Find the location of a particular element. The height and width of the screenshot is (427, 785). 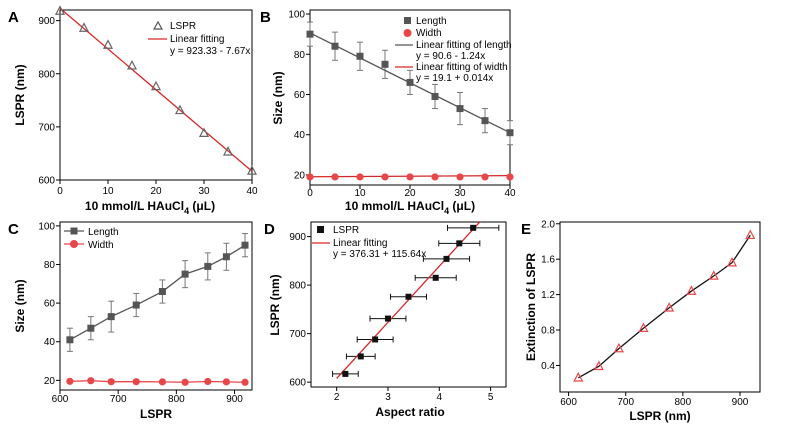

legend-label: Linear fitting of width is located at coordinates (462, 67).